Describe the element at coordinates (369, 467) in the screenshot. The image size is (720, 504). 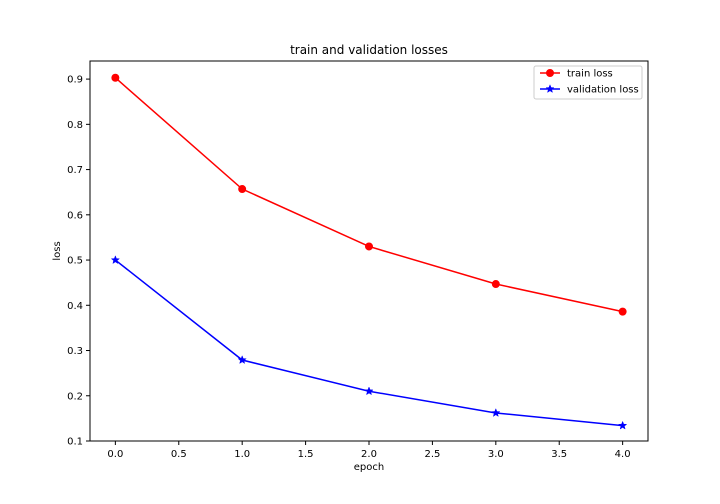
I see `x-axis-label: epoch` at that location.